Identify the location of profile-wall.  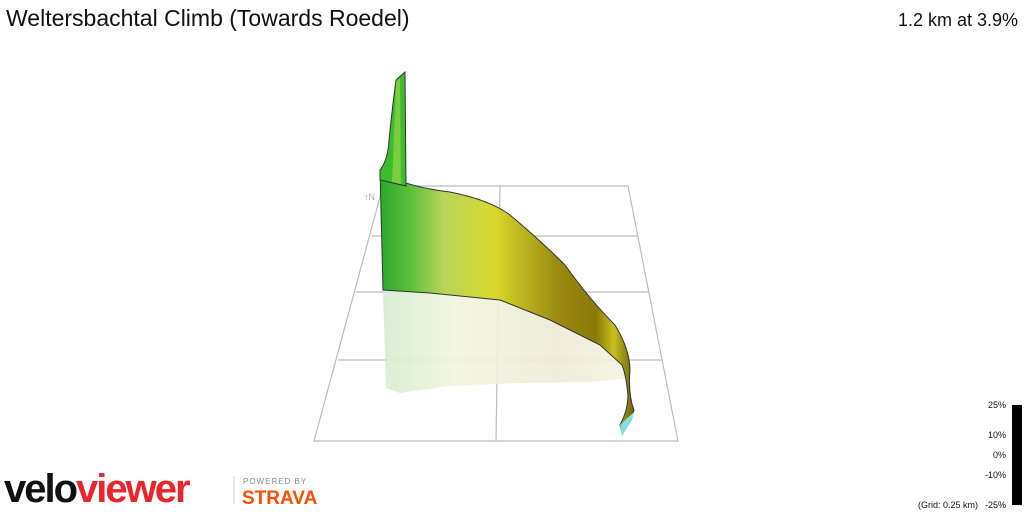
(507, 300).